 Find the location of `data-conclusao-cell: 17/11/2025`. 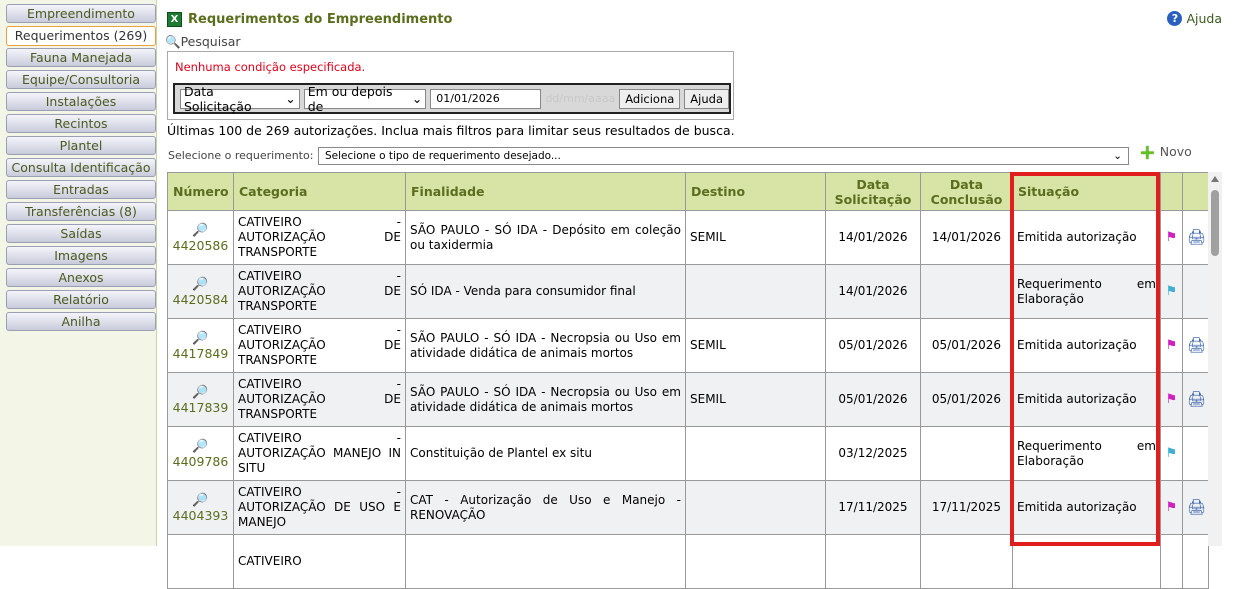

data-conclusao-cell: 17/11/2025 is located at coordinates (966, 507).